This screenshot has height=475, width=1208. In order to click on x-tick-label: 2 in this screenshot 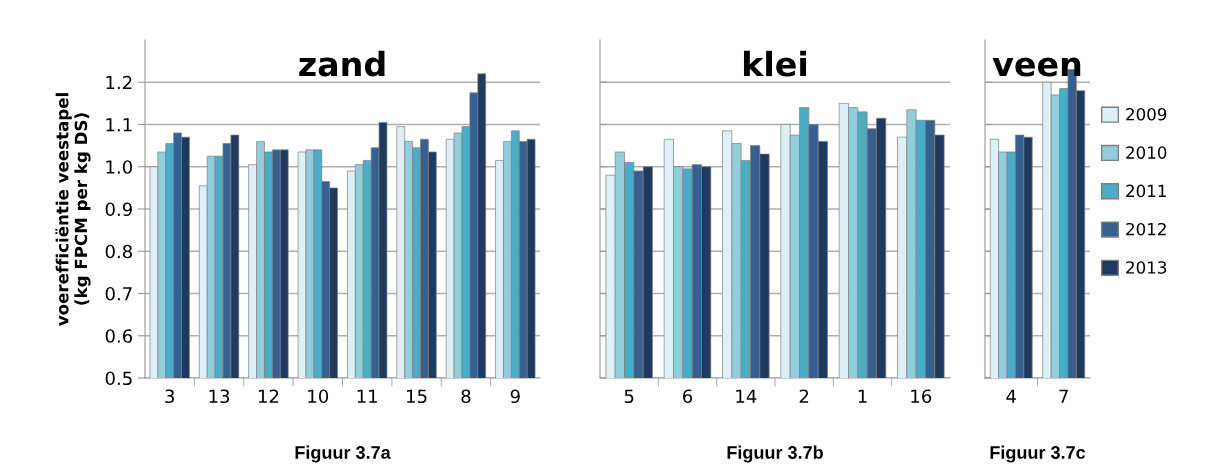, I will do `click(804, 396)`.